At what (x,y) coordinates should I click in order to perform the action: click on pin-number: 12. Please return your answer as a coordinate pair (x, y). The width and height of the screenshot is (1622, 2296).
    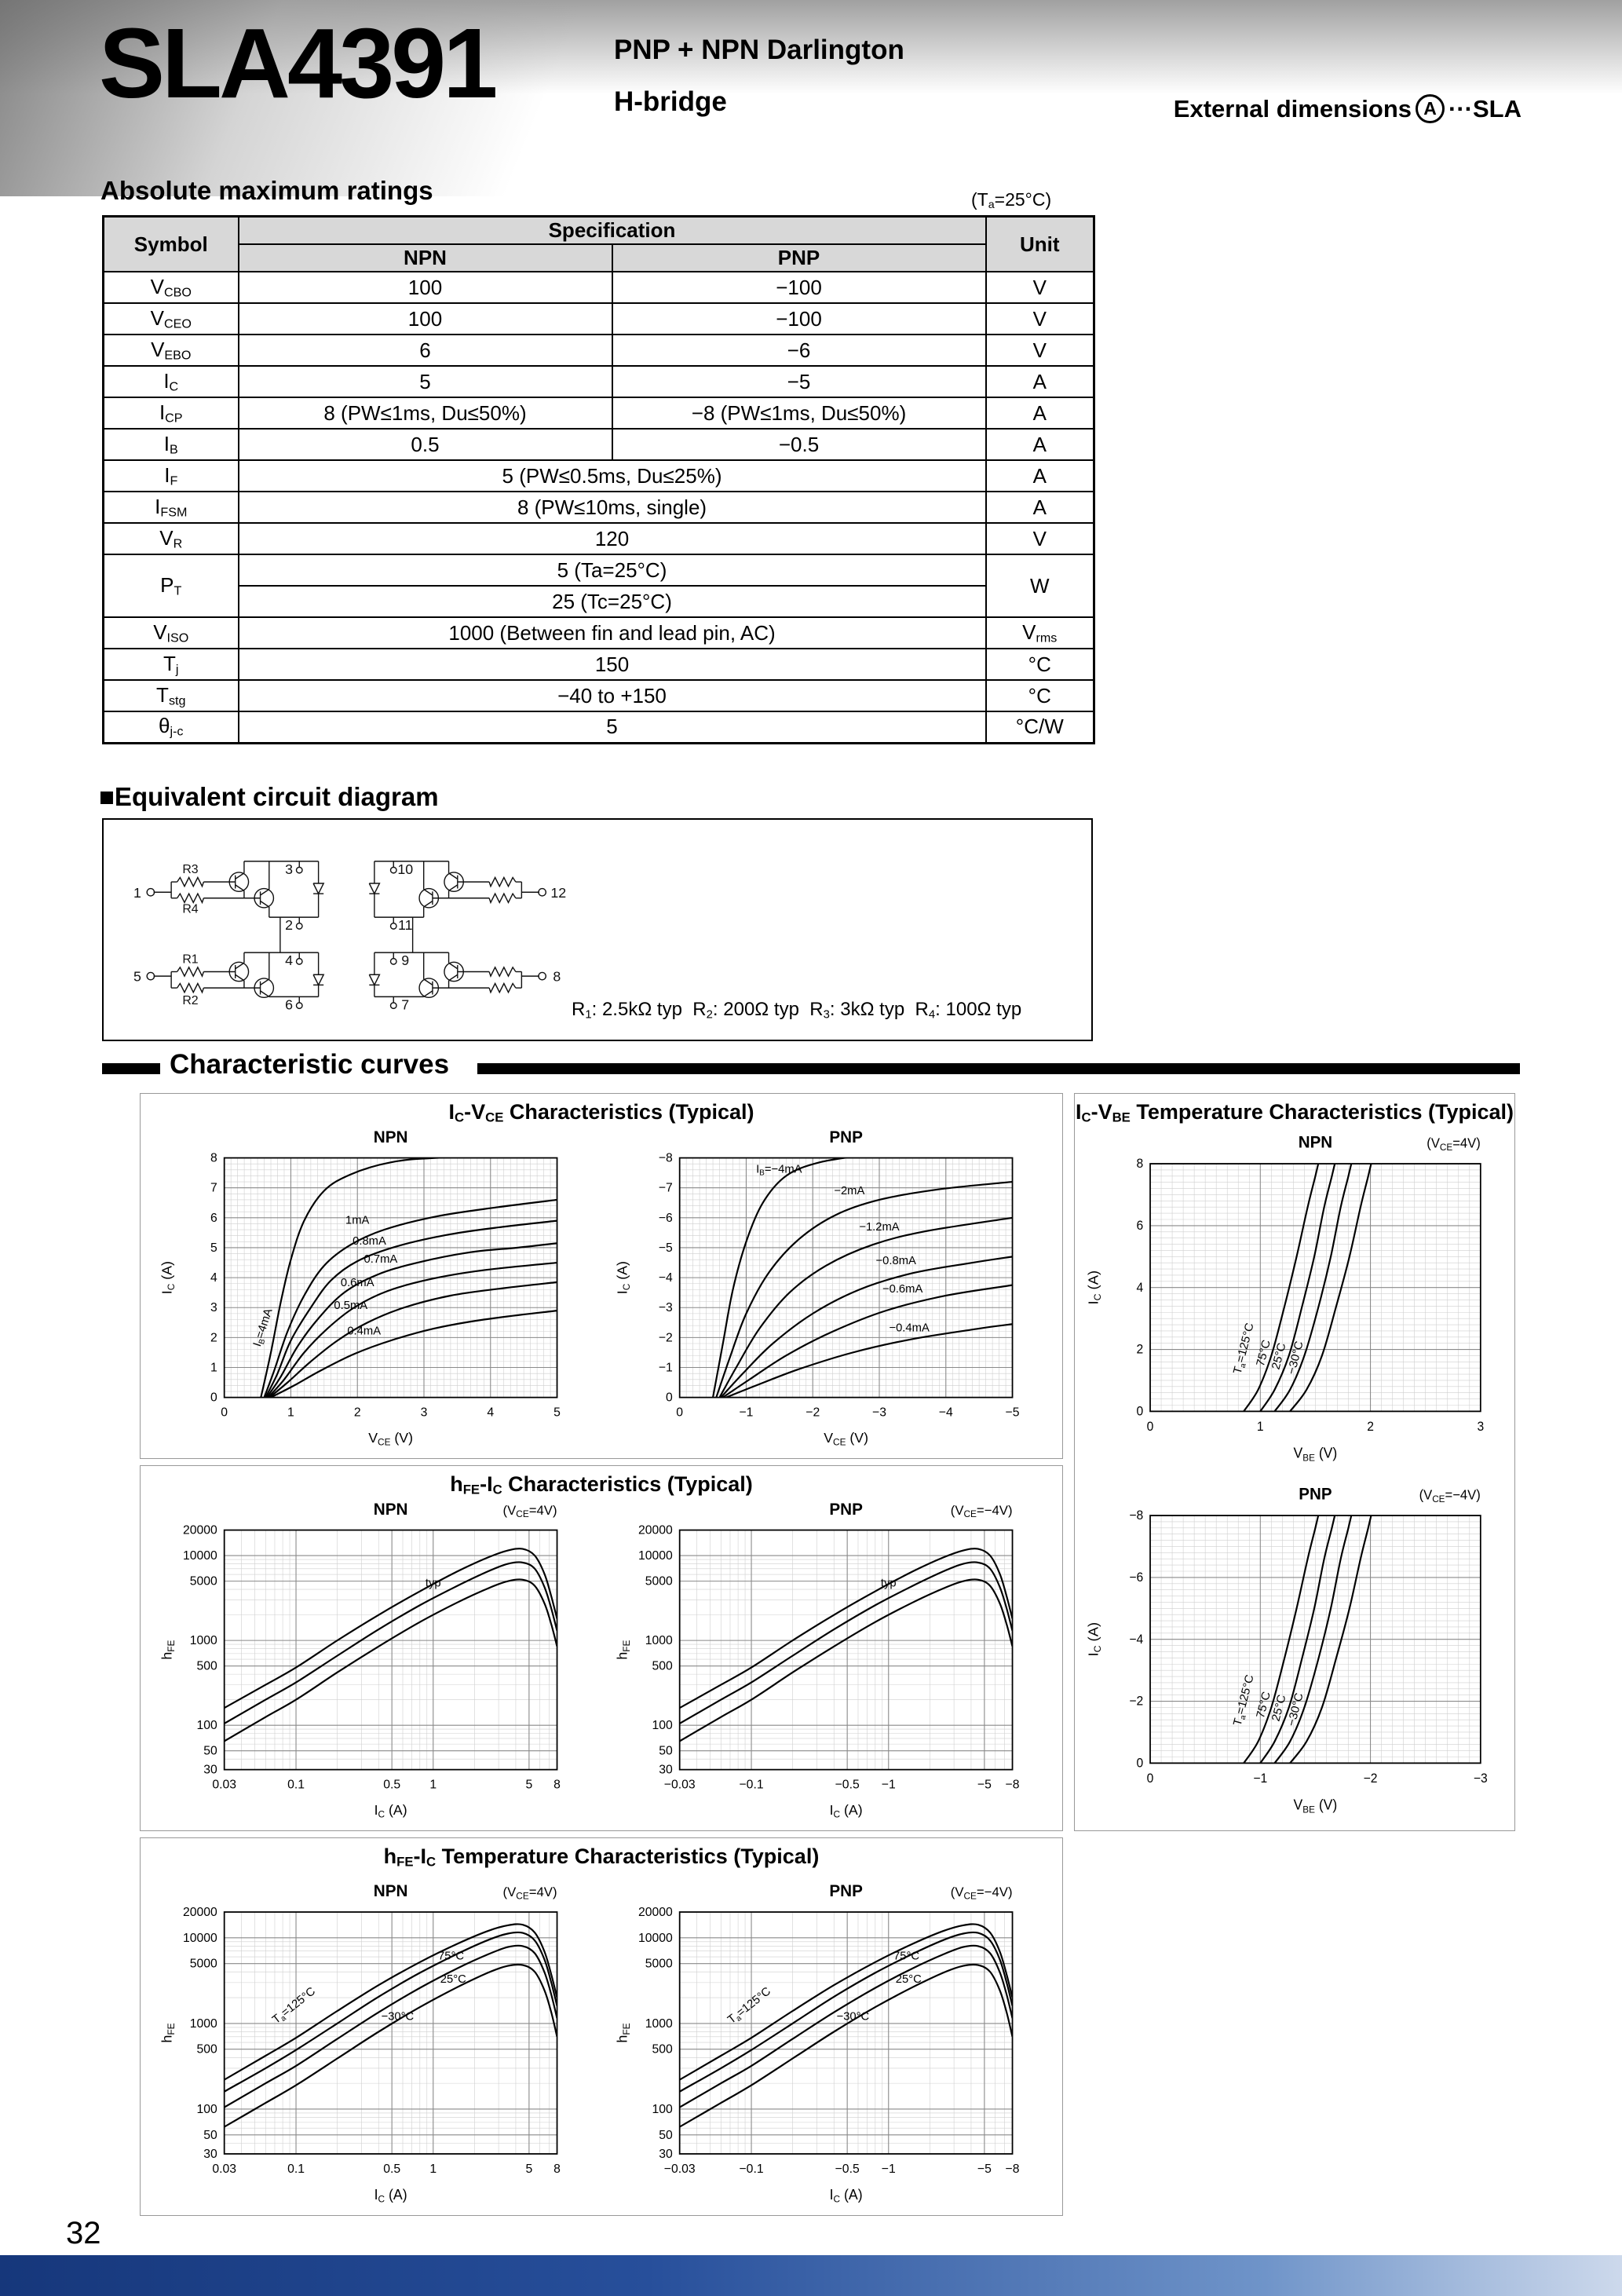
    Looking at the image, I should click on (558, 893).